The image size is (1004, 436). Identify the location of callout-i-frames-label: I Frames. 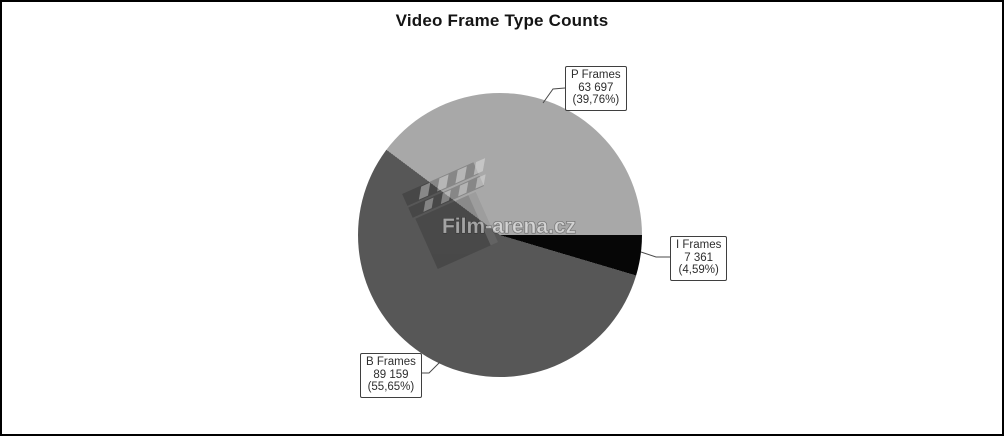
(699, 245).